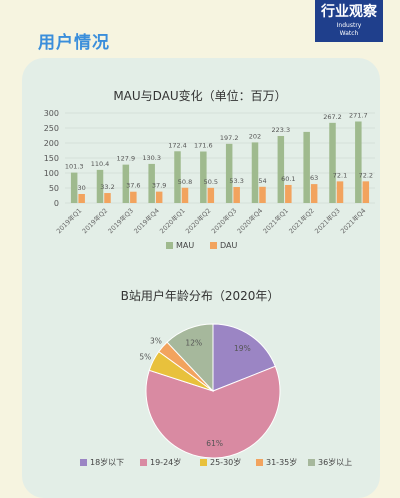  I want to click on mau-value-label: 101.3, so click(74, 167).